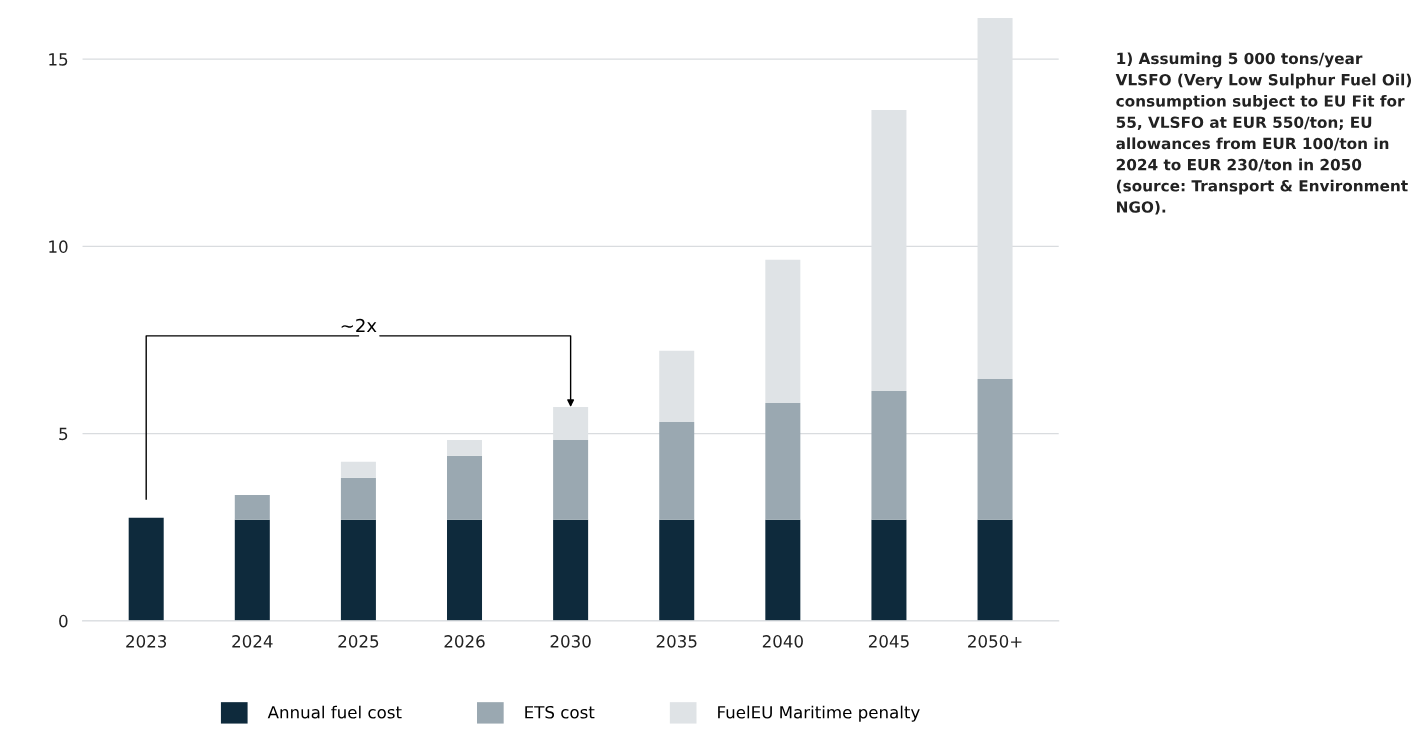 The height and width of the screenshot is (748, 1423). Describe the element at coordinates (359, 325) in the screenshot. I see `annotation: ~2x` at that location.